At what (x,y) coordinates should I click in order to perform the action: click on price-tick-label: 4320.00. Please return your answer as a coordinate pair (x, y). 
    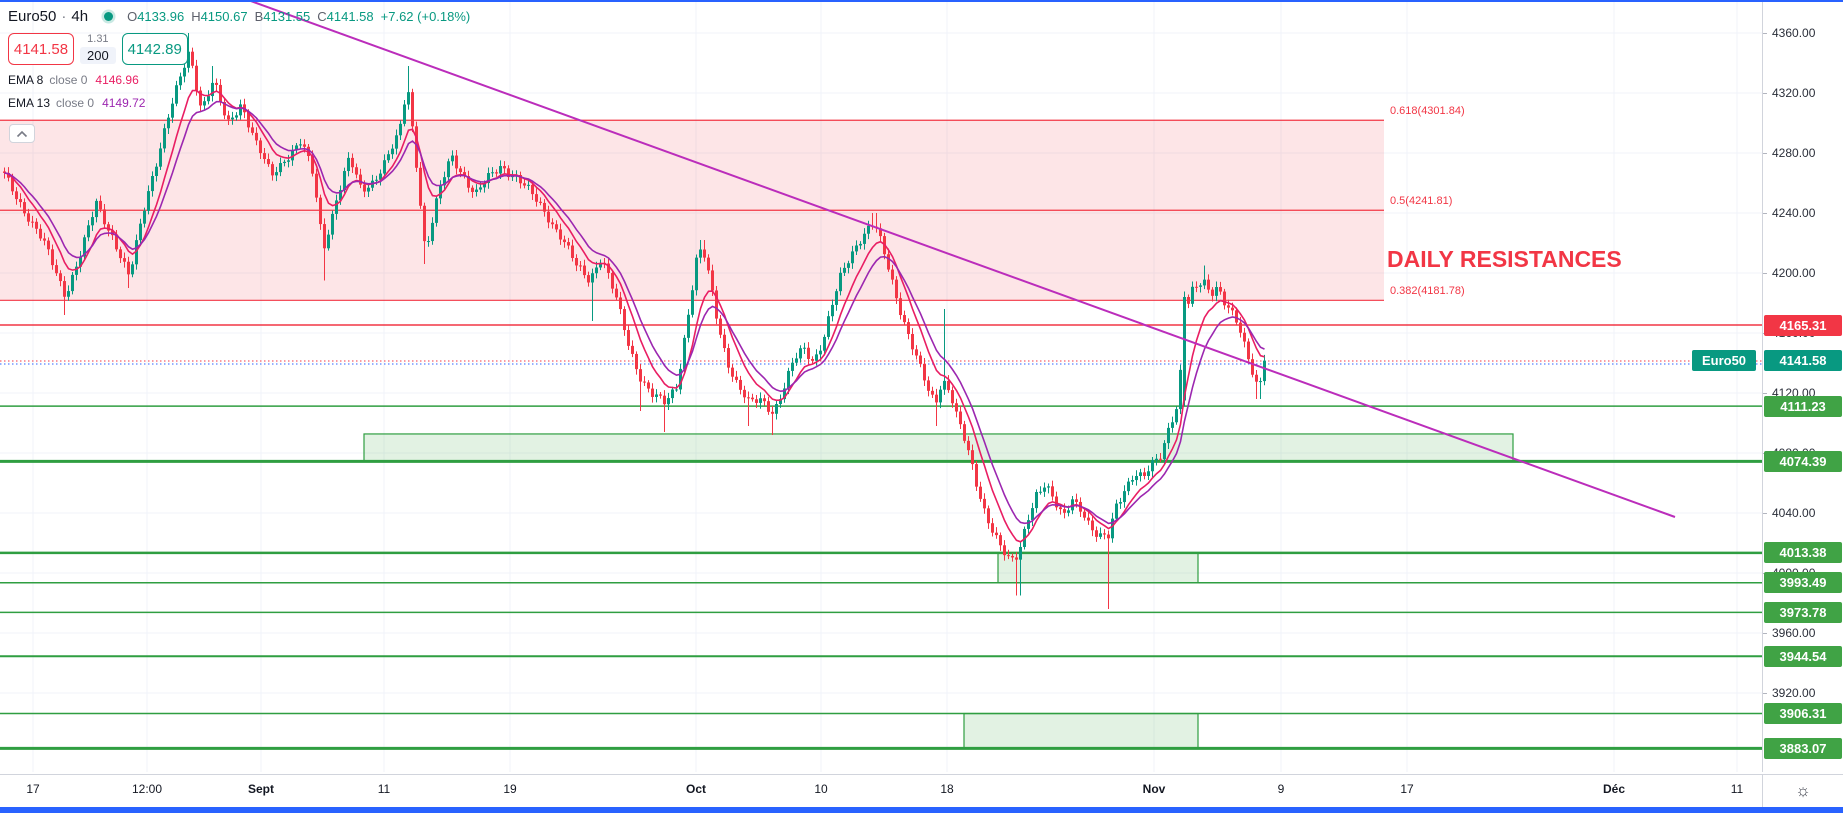
    Looking at the image, I should click on (1794, 93).